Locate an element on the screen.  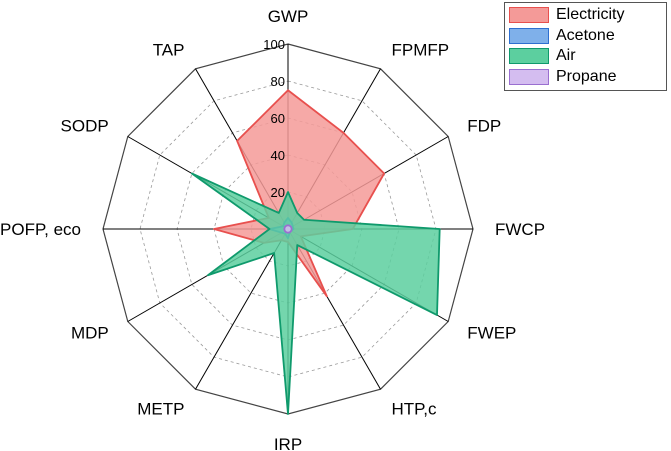
axis-label-11: TAP is located at coordinates (169, 50).